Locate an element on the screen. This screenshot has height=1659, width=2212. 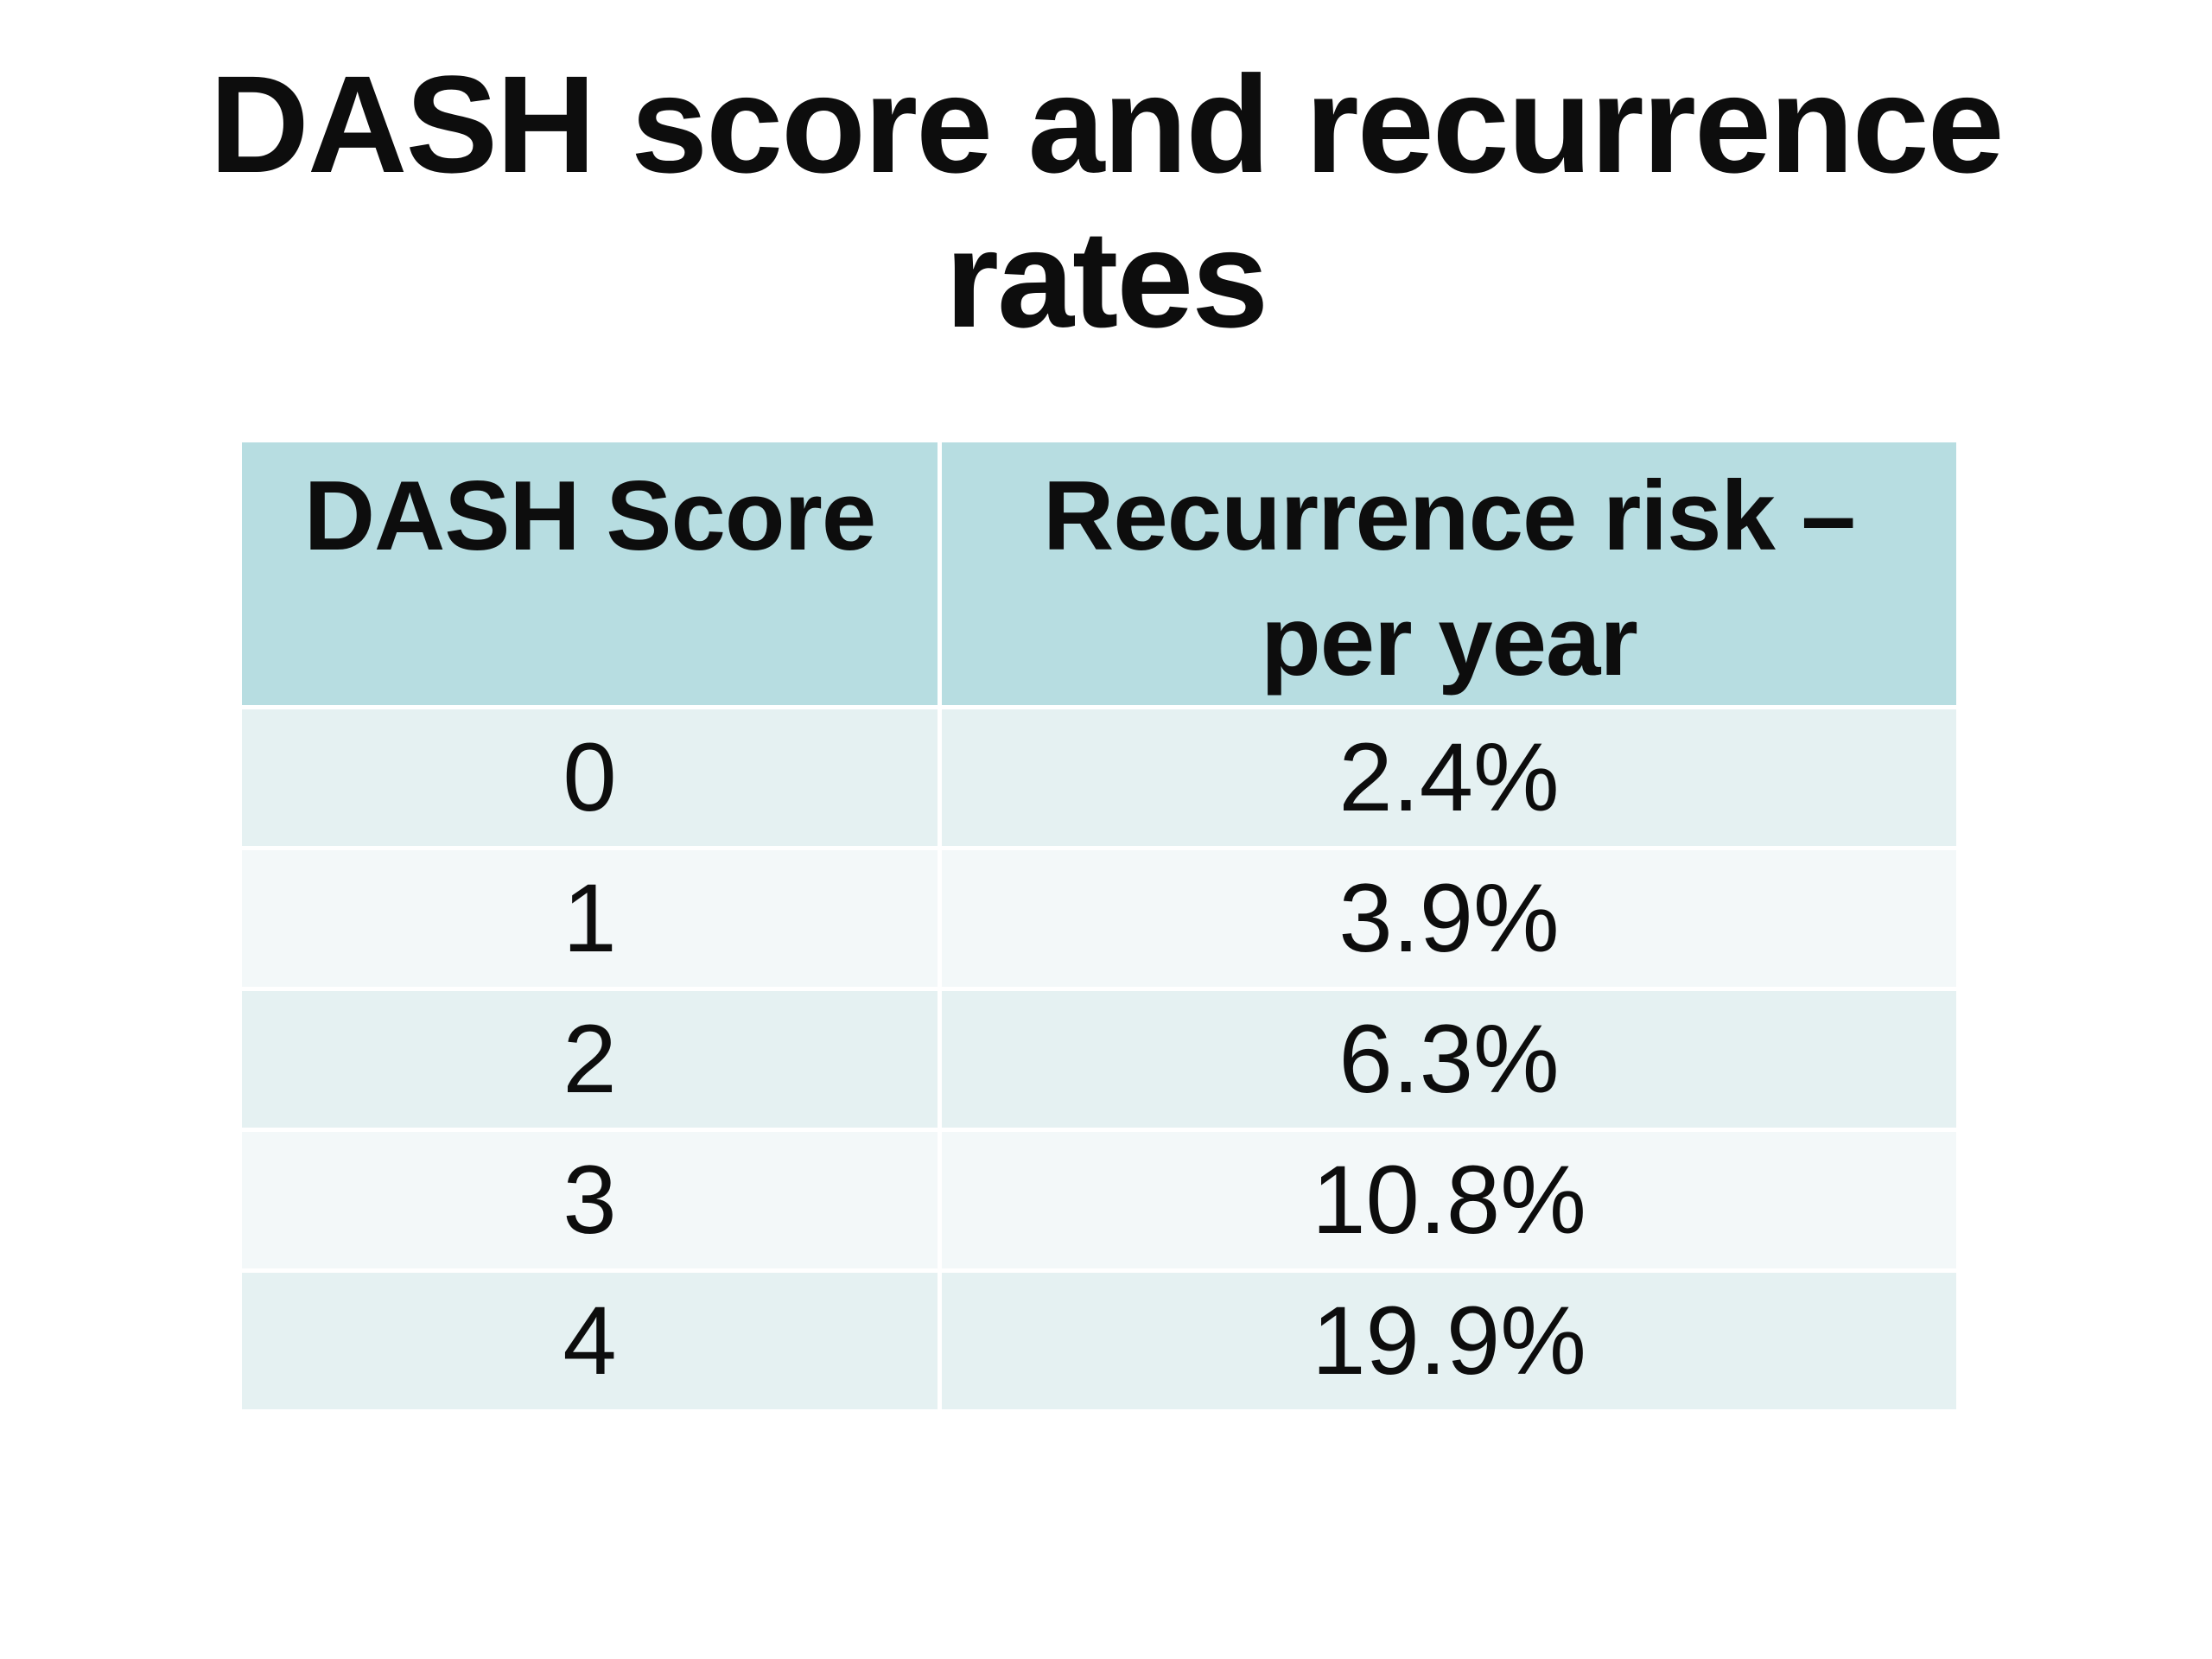
table-header-row: DASH Score Recurrence risk – per year is located at coordinates (1099, 573).